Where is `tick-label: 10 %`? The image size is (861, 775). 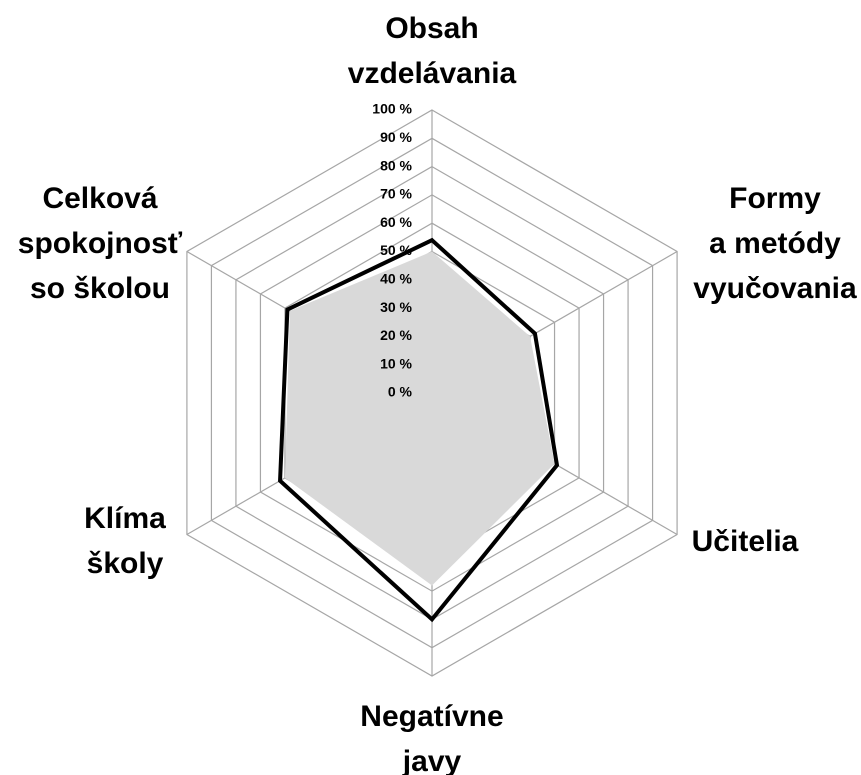 tick-label: 10 % is located at coordinates (396, 363).